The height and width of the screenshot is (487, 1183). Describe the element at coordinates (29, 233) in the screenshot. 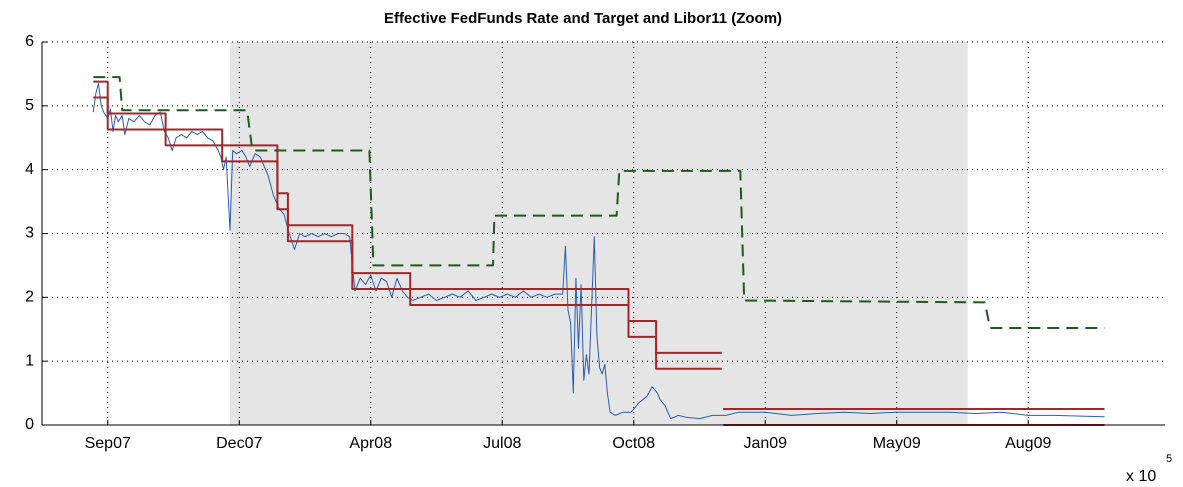

I see `y-tick-label: 3` at that location.